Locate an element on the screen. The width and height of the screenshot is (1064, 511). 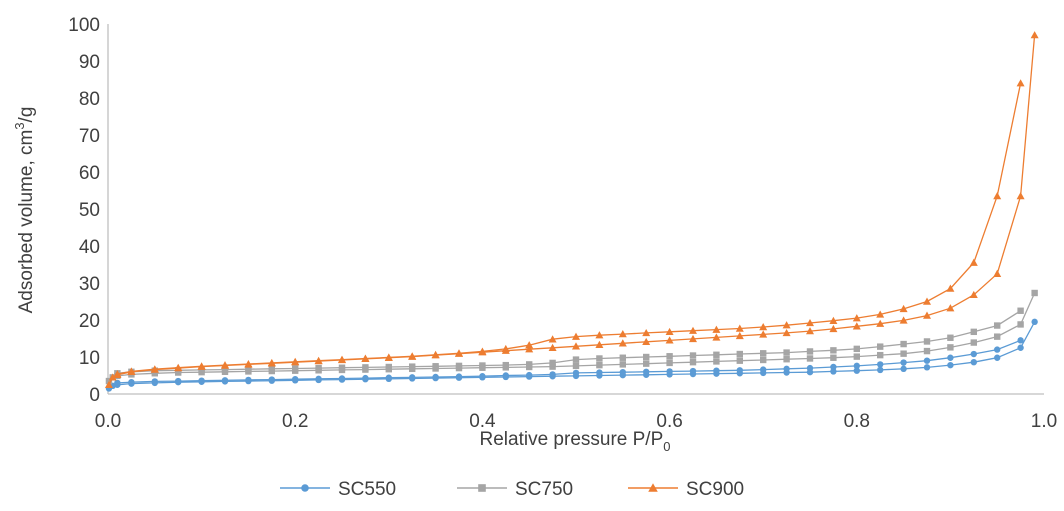
legend-label-sc550: SC550 is located at coordinates (367, 489).